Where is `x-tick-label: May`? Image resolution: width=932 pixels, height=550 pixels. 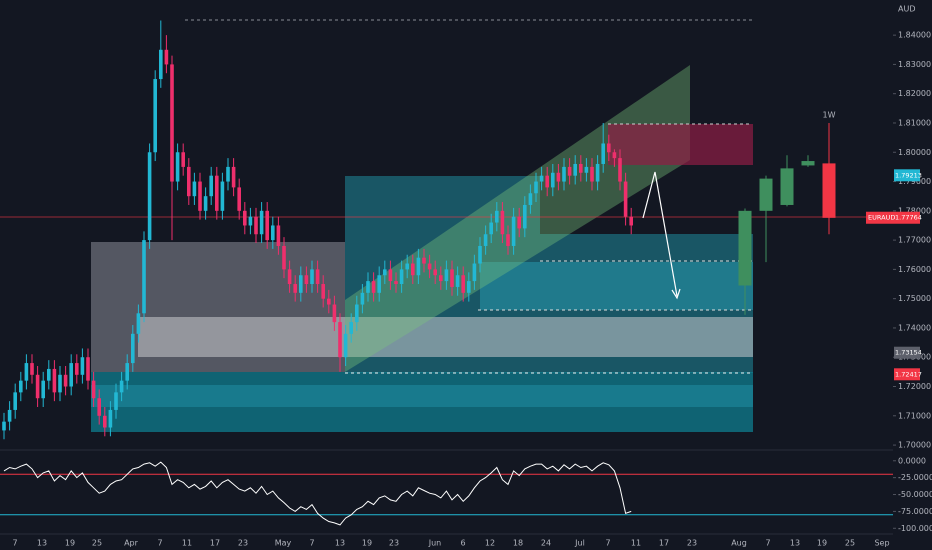 x-tick-label: May is located at coordinates (283, 543).